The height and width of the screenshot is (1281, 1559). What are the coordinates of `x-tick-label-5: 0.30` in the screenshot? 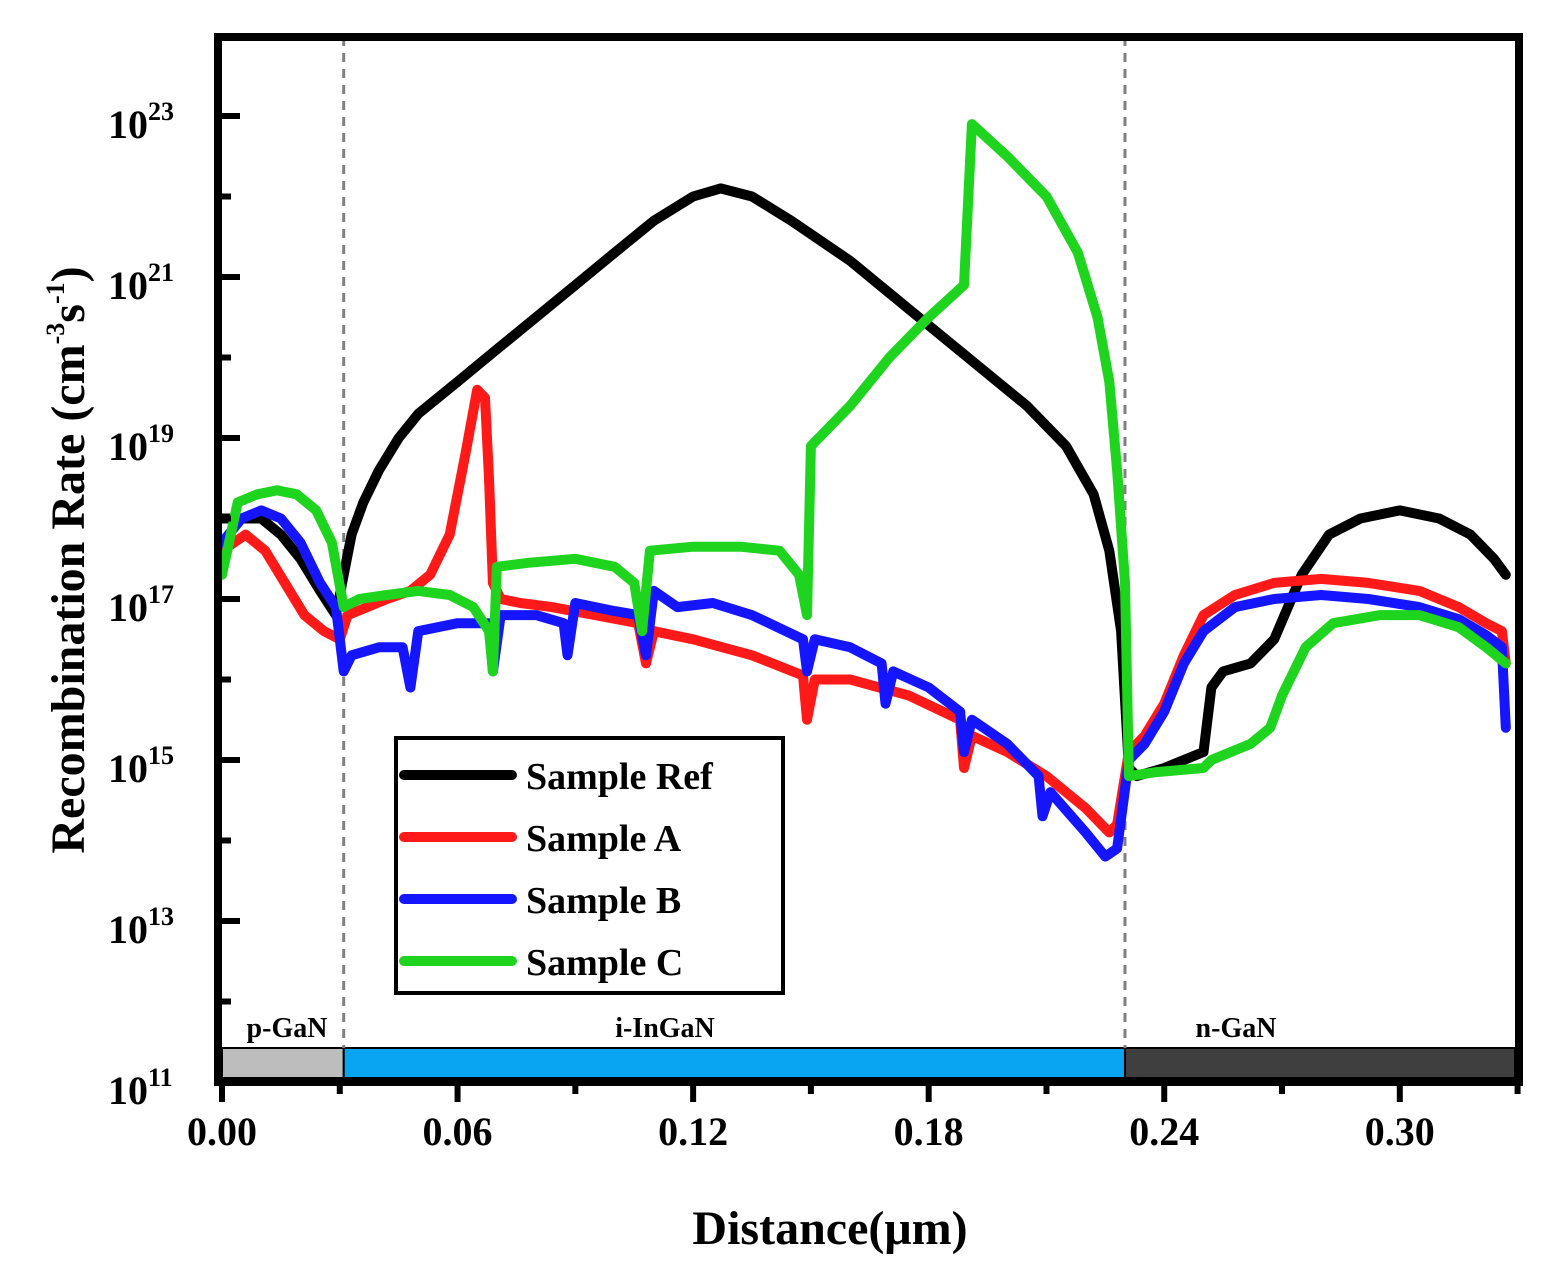 It's located at (1400, 1131).